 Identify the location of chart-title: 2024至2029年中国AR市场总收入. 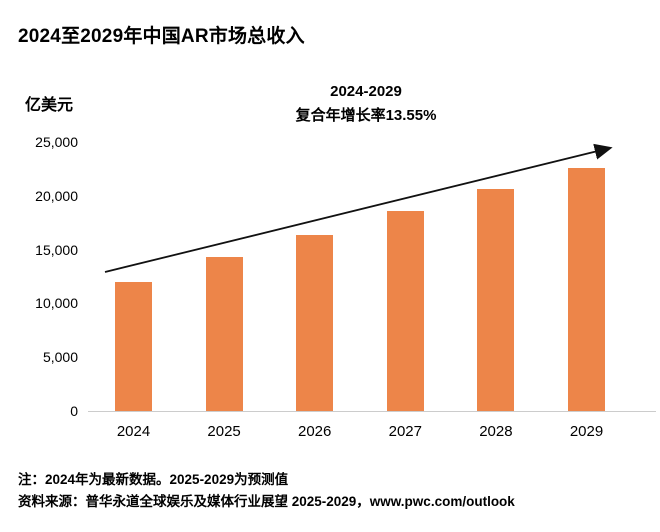
(161, 36).